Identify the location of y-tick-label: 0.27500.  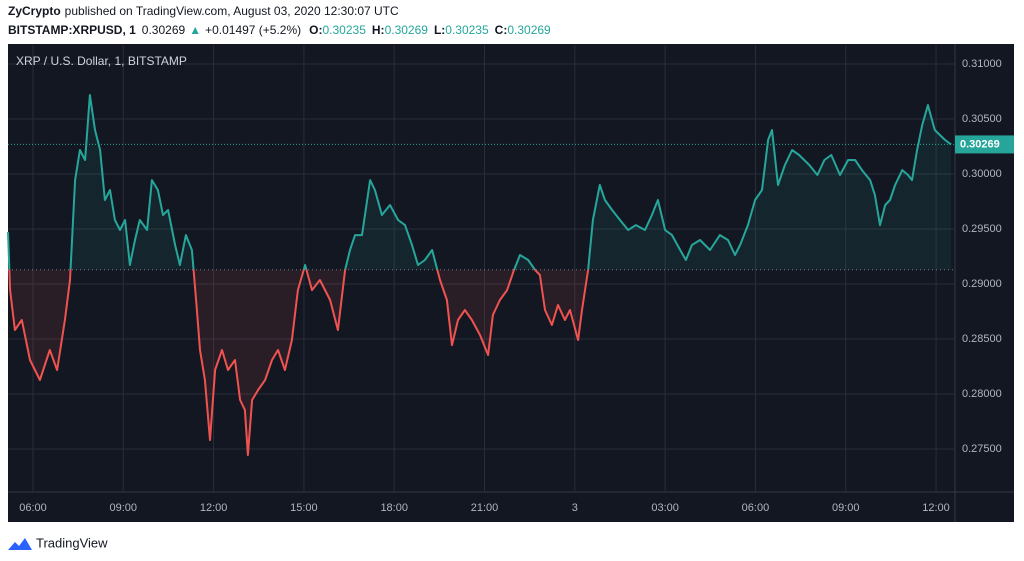
(982, 449).